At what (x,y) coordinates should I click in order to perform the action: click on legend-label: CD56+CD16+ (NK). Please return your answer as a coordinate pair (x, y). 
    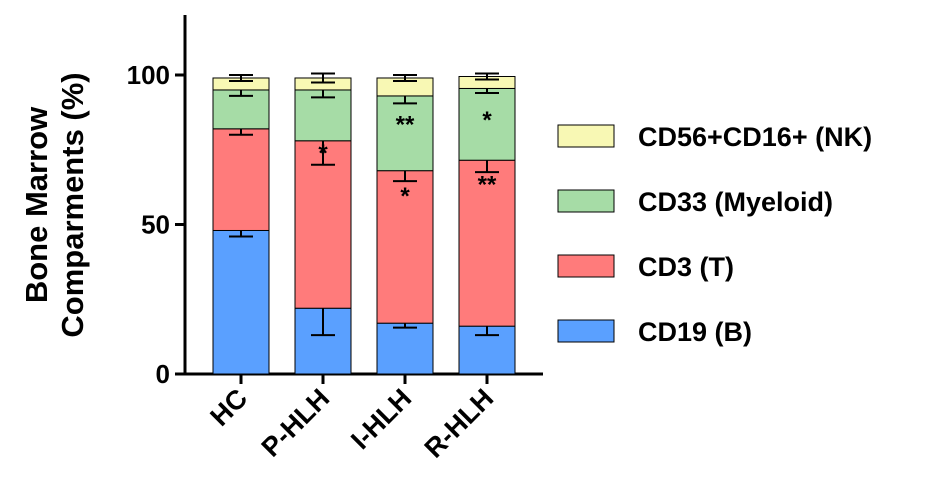
    Looking at the image, I should click on (755, 137).